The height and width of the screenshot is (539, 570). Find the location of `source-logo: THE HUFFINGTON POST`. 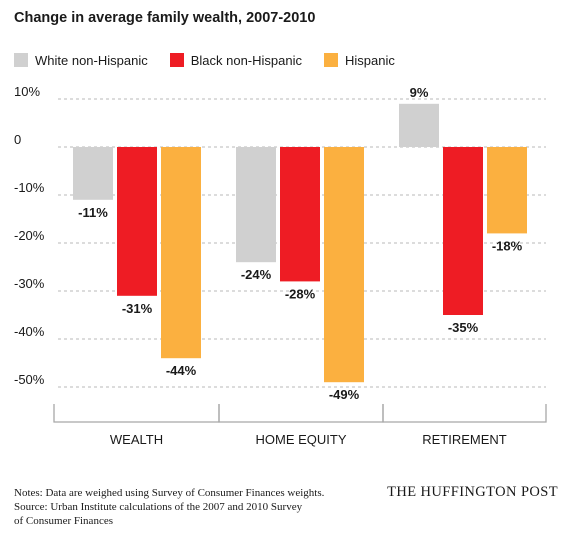

source-logo: THE HUFFINGTON POST is located at coordinates (472, 492).